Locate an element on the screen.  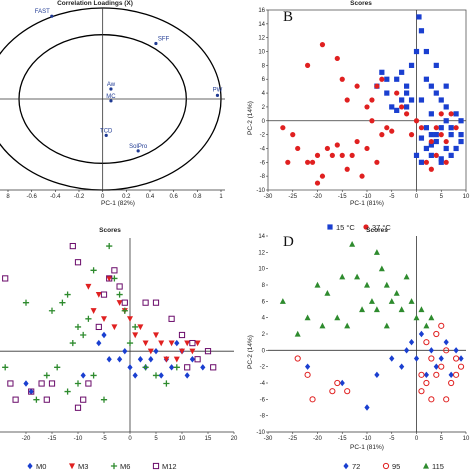
y-tick-label: 0 is located at coordinates (264, 351).